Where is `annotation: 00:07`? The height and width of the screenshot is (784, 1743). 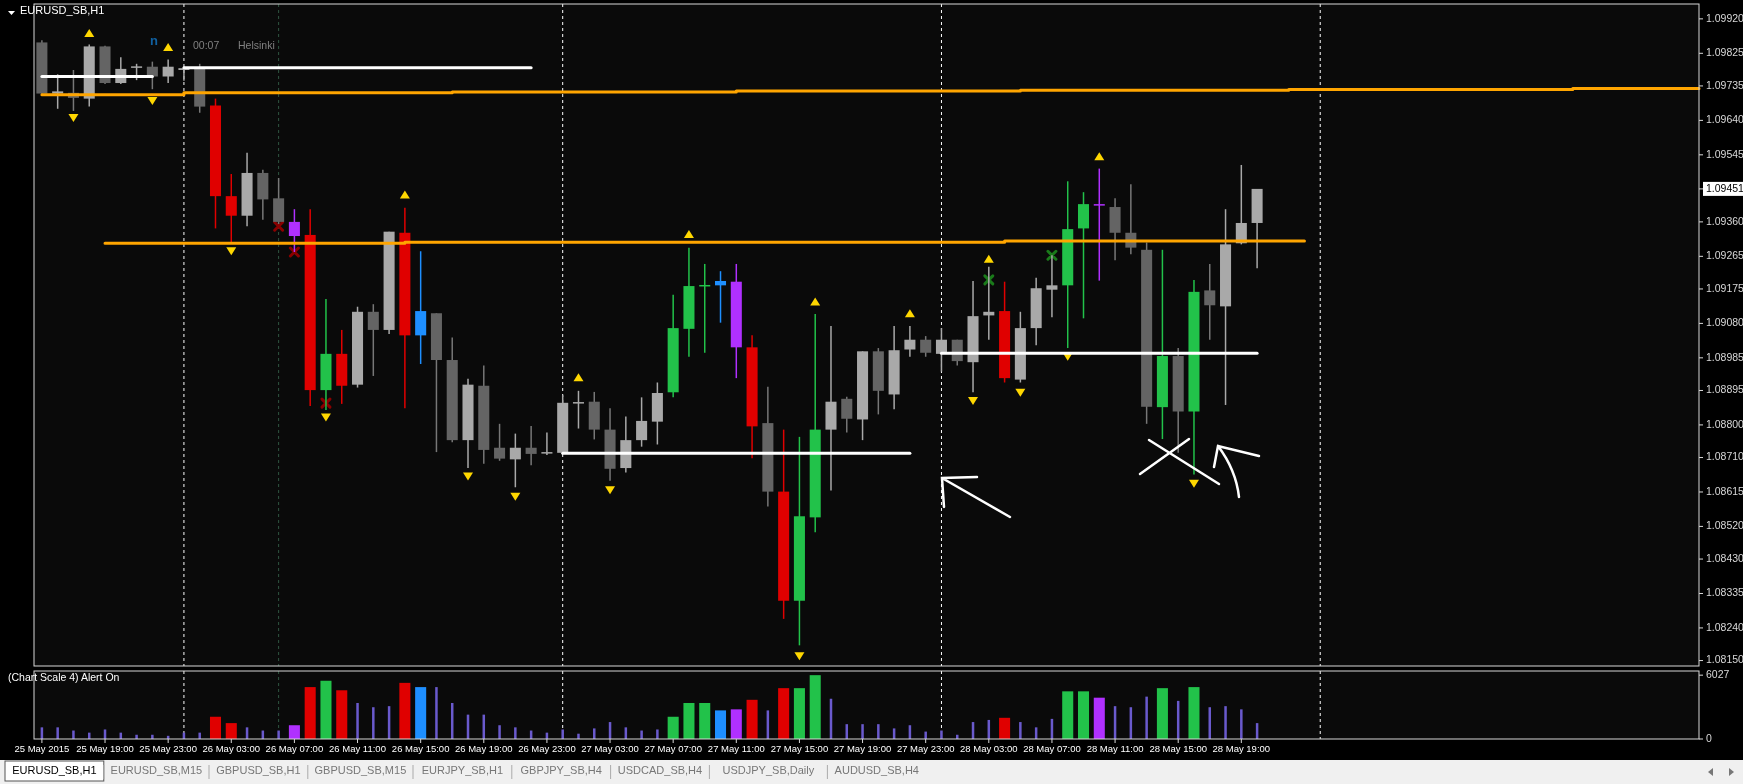
annotation: 00:07 is located at coordinates (206, 45).